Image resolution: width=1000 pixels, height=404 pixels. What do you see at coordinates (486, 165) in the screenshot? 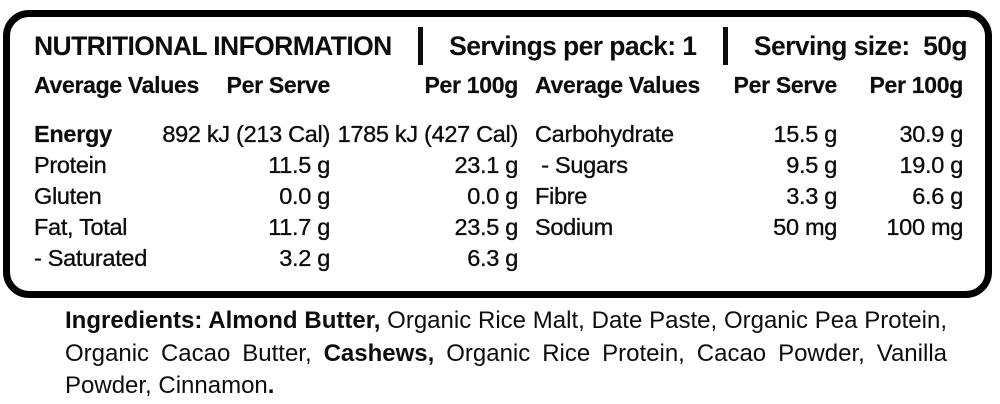
I see `per-100g-value: 23.1 g` at bounding box center [486, 165].